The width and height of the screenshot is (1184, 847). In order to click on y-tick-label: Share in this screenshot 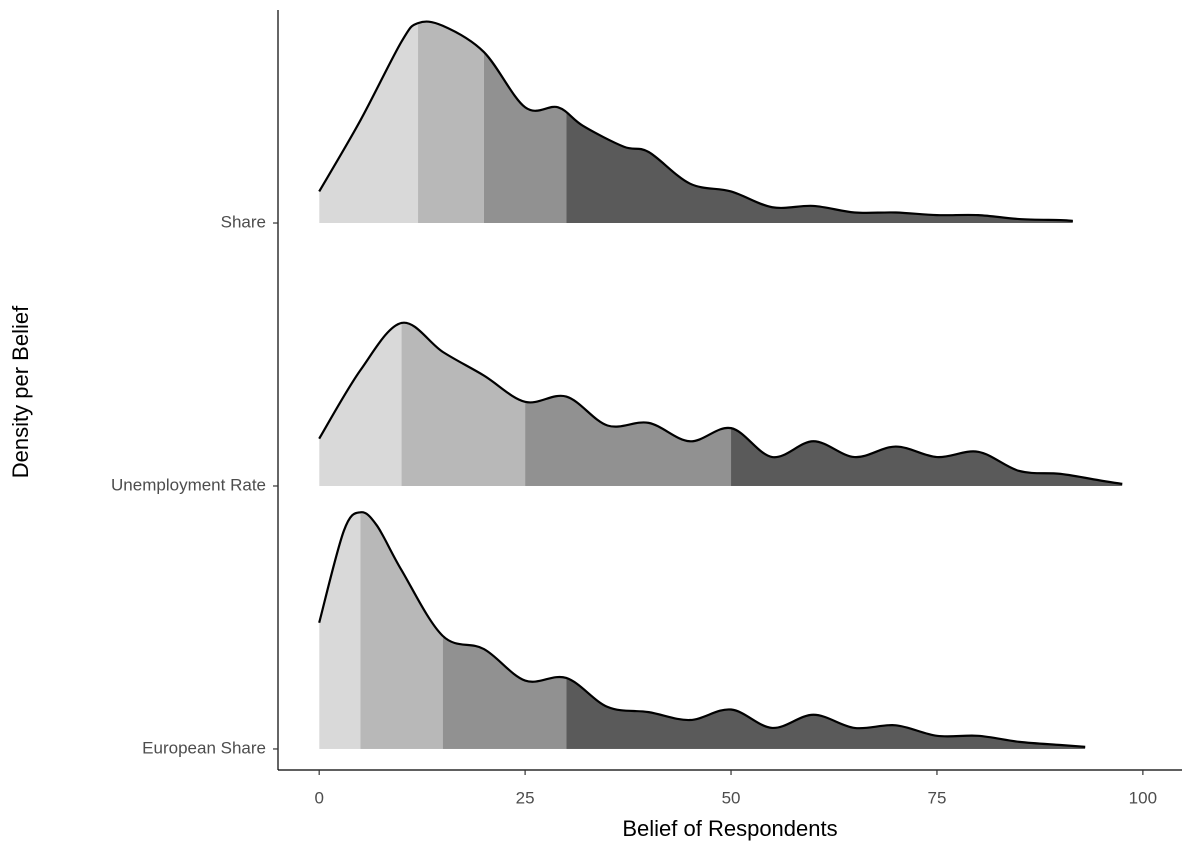, I will do `click(243, 221)`.